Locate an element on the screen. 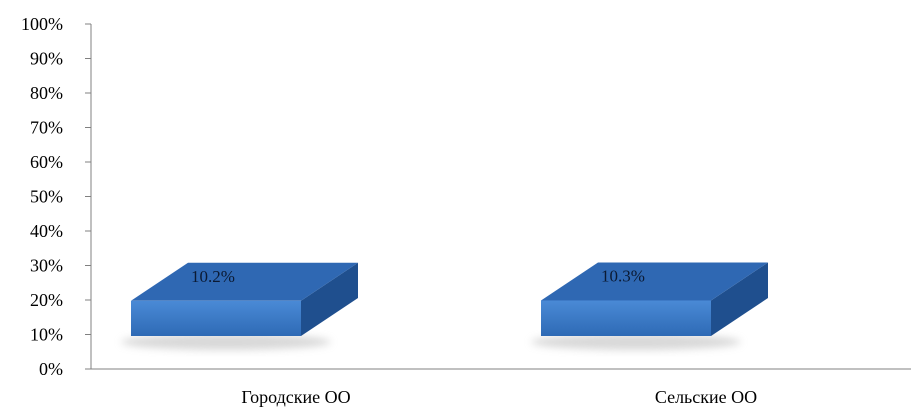 This screenshot has height=408, width=914. x-tick-label: Городские ОО is located at coordinates (295, 397).